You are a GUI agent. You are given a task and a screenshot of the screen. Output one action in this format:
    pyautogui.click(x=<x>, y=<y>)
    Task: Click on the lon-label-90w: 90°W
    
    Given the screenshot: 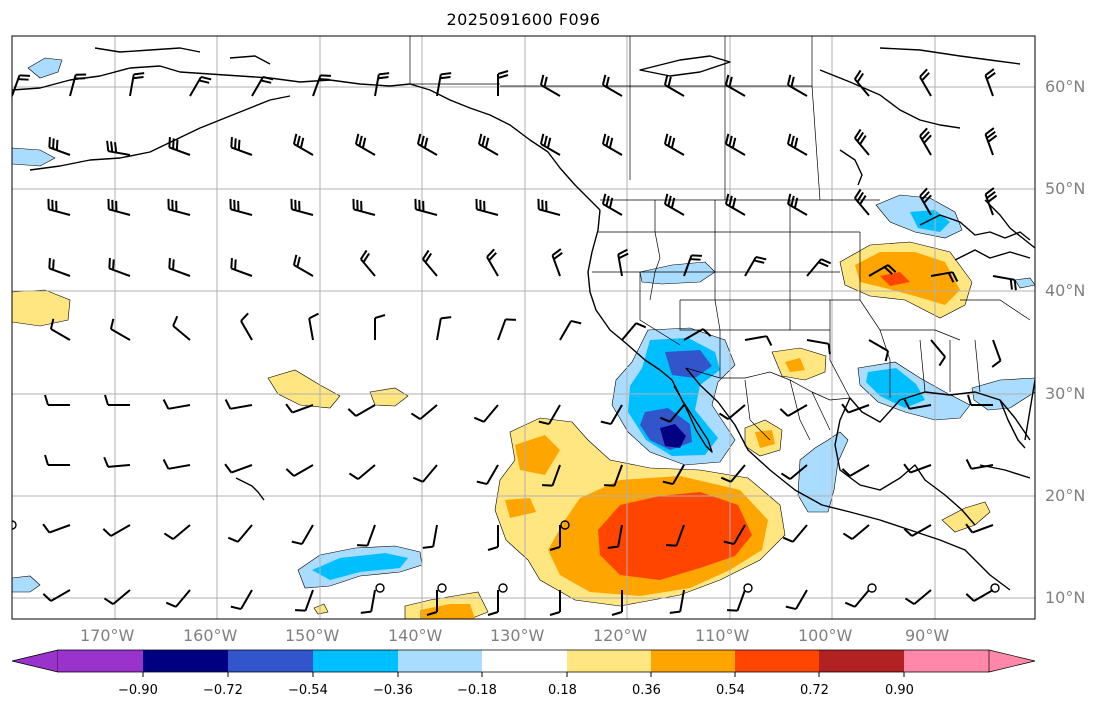 What is the action you would take?
    pyautogui.click(x=927, y=635)
    